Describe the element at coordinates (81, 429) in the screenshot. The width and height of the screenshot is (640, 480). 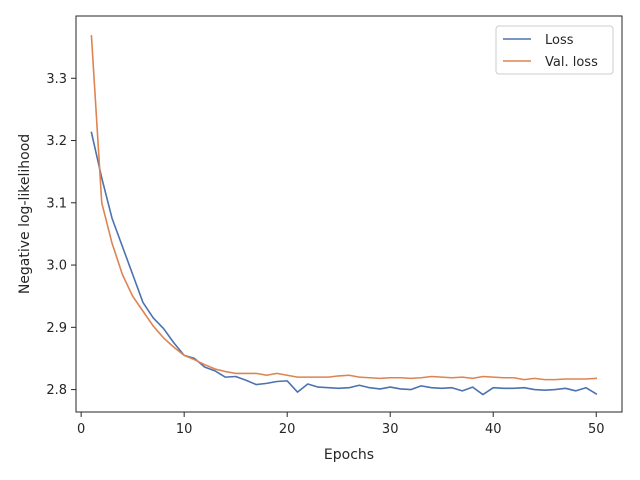
I see `x-tick-label: 0` at that location.